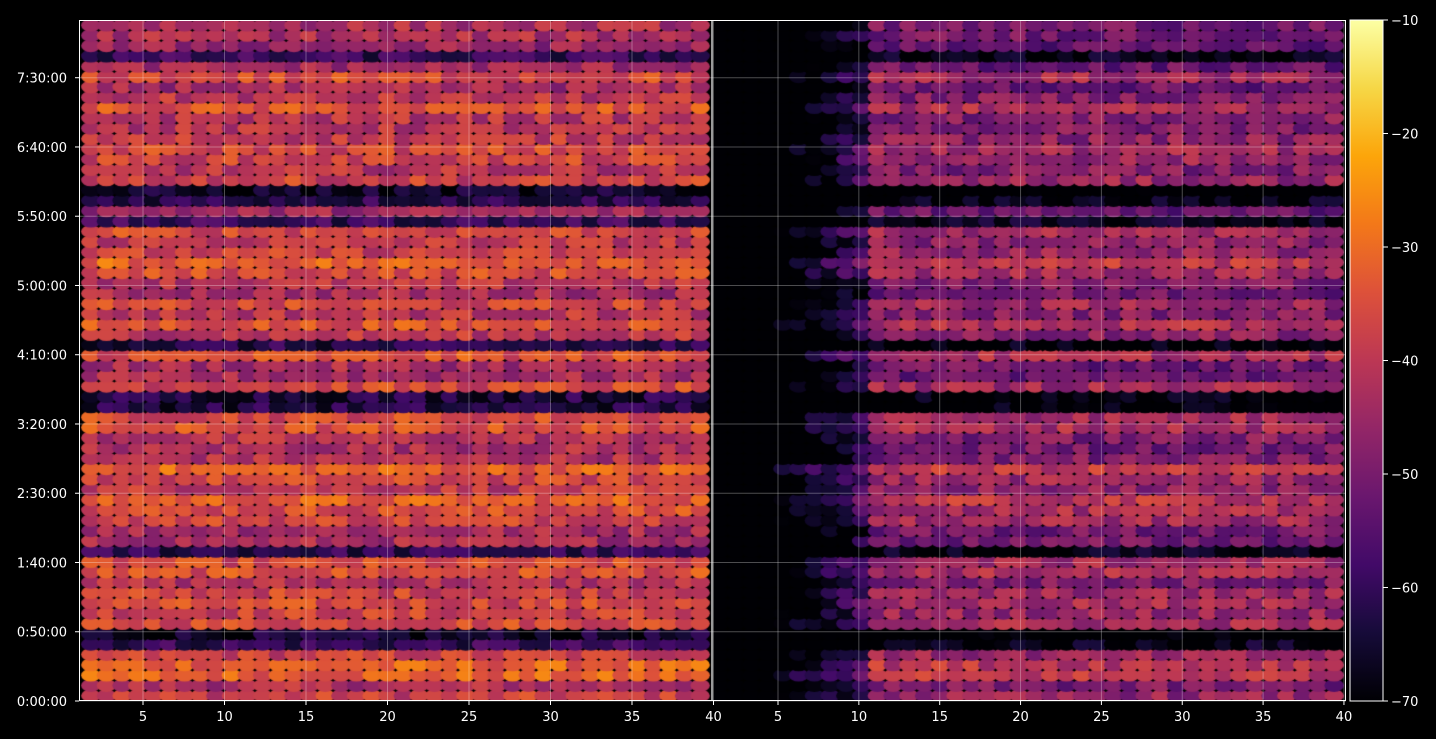 This screenshot has height=739, width=1436. Describe the element at coordinates (42, 217) in the screenshot. I see `y-tick-label: 5:50:00` at that location.